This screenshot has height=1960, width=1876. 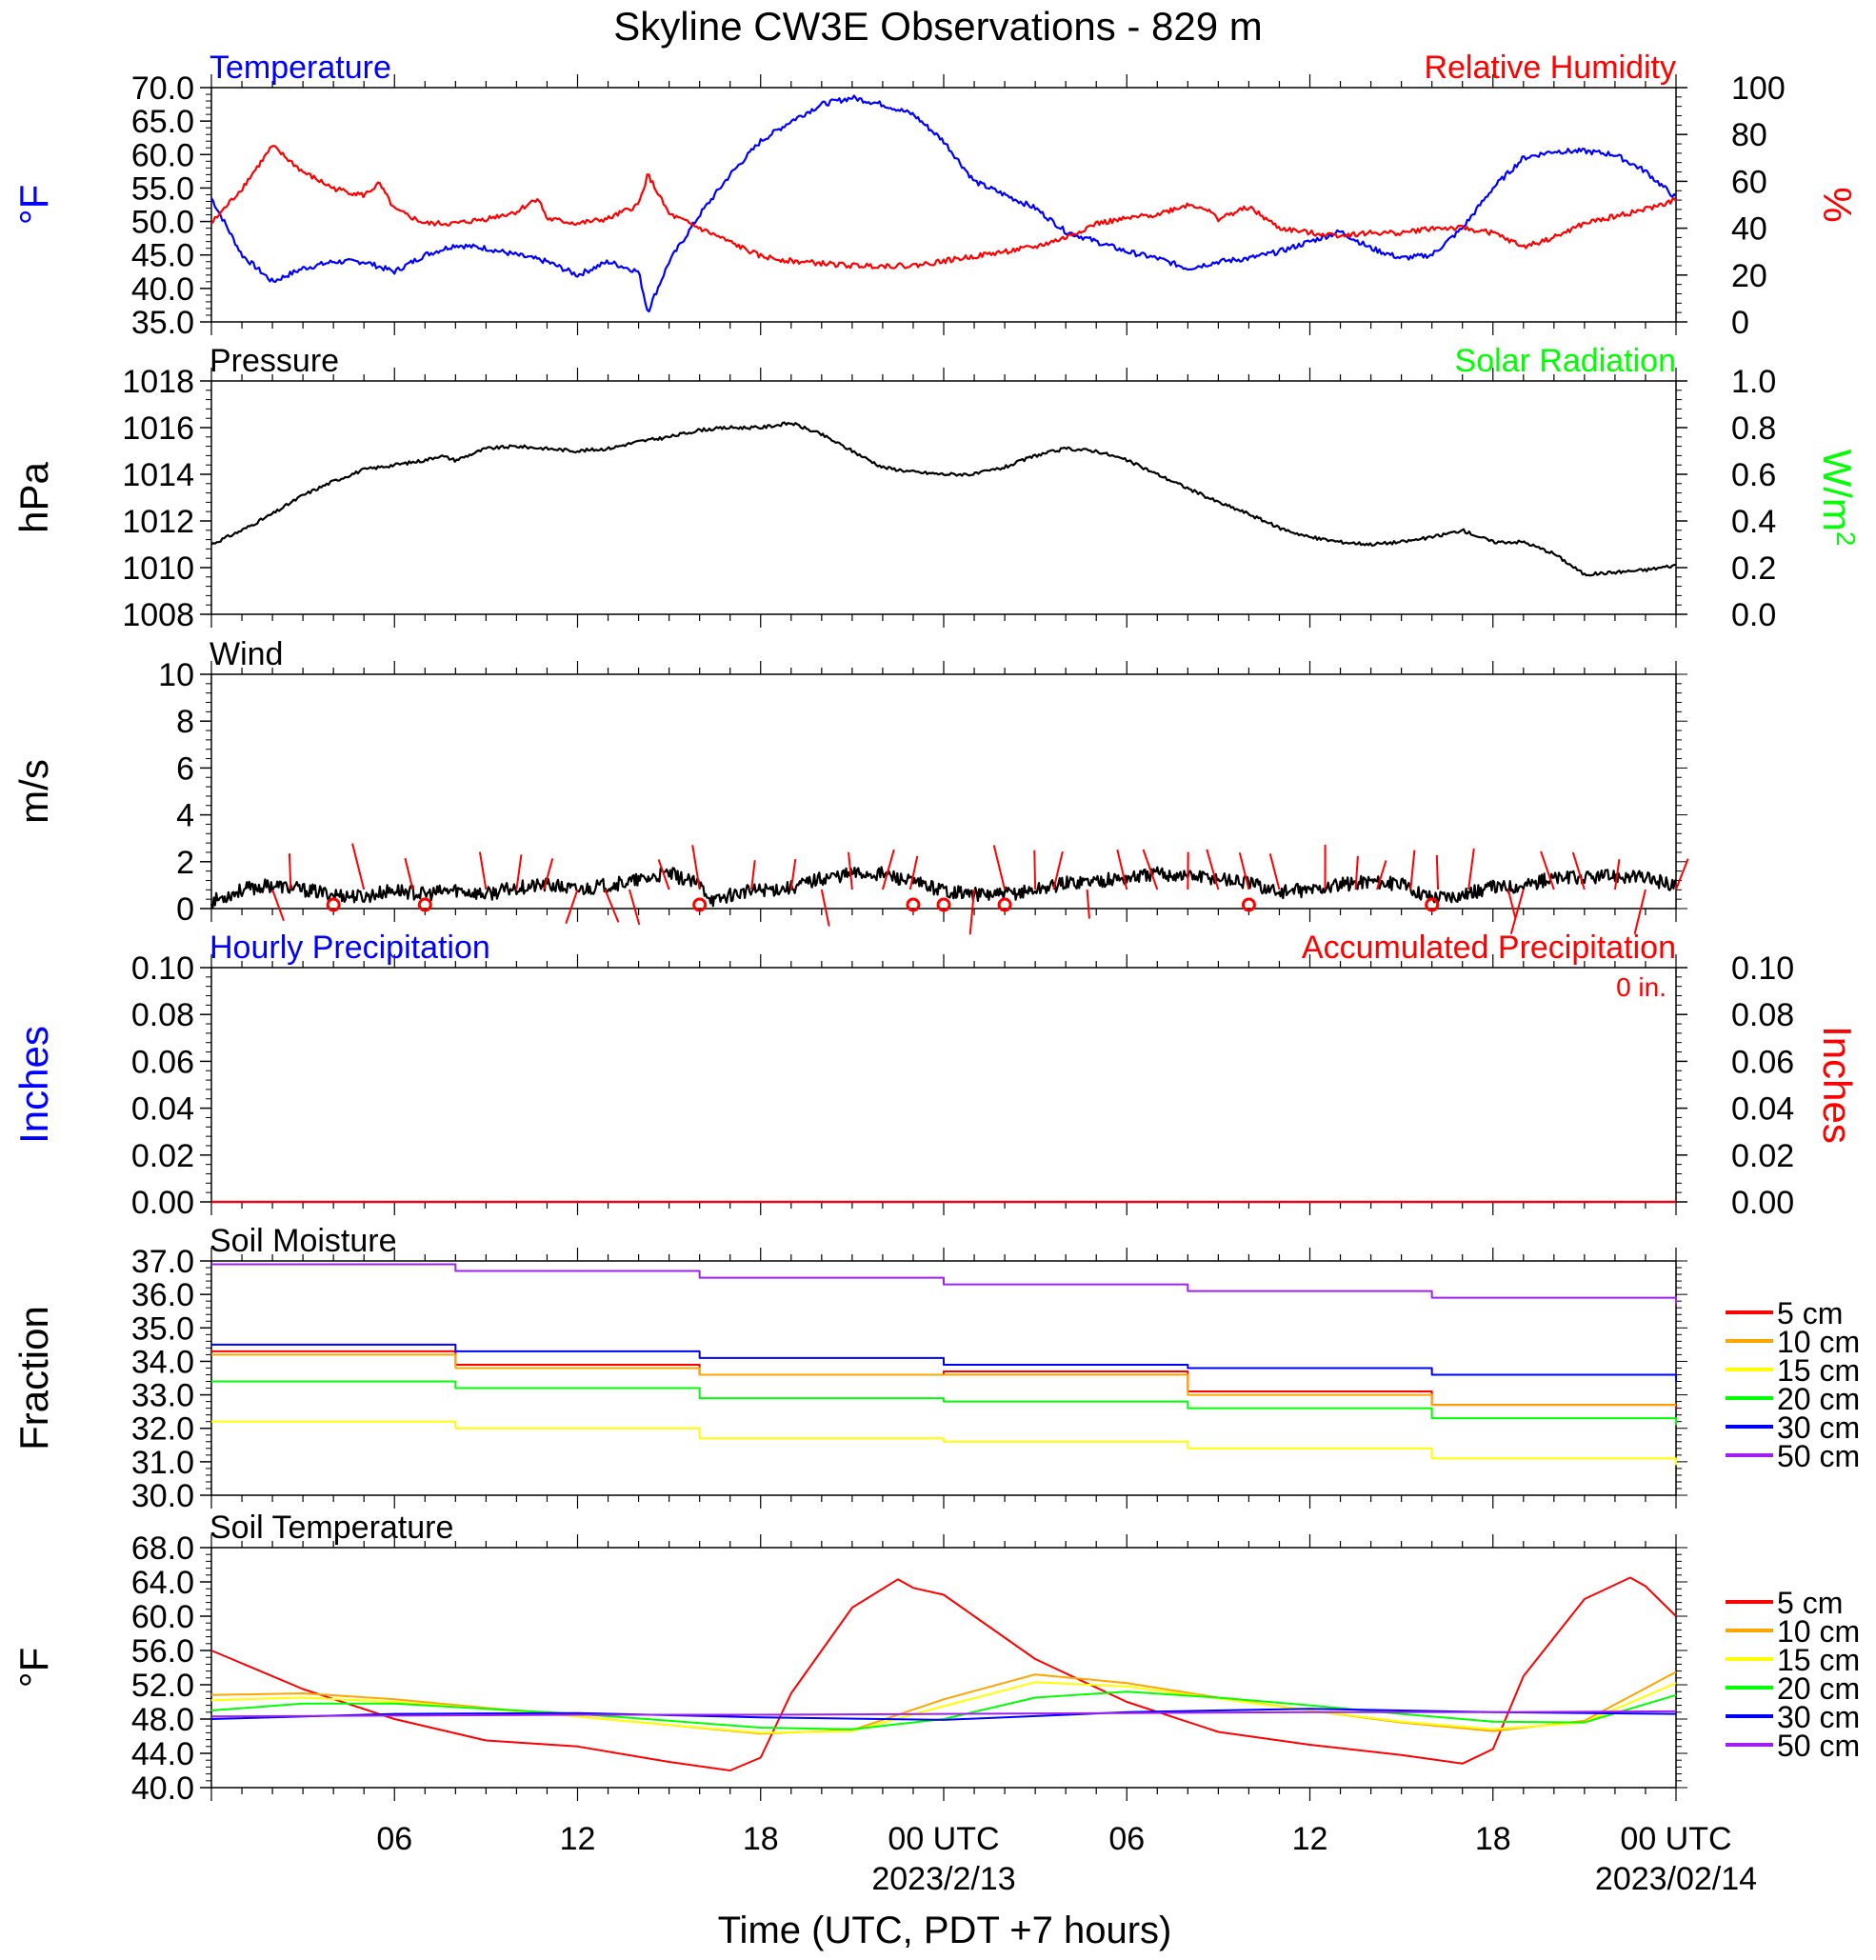 I want to click on y-tick-label: 32.0, so click(x=162, y=1429).